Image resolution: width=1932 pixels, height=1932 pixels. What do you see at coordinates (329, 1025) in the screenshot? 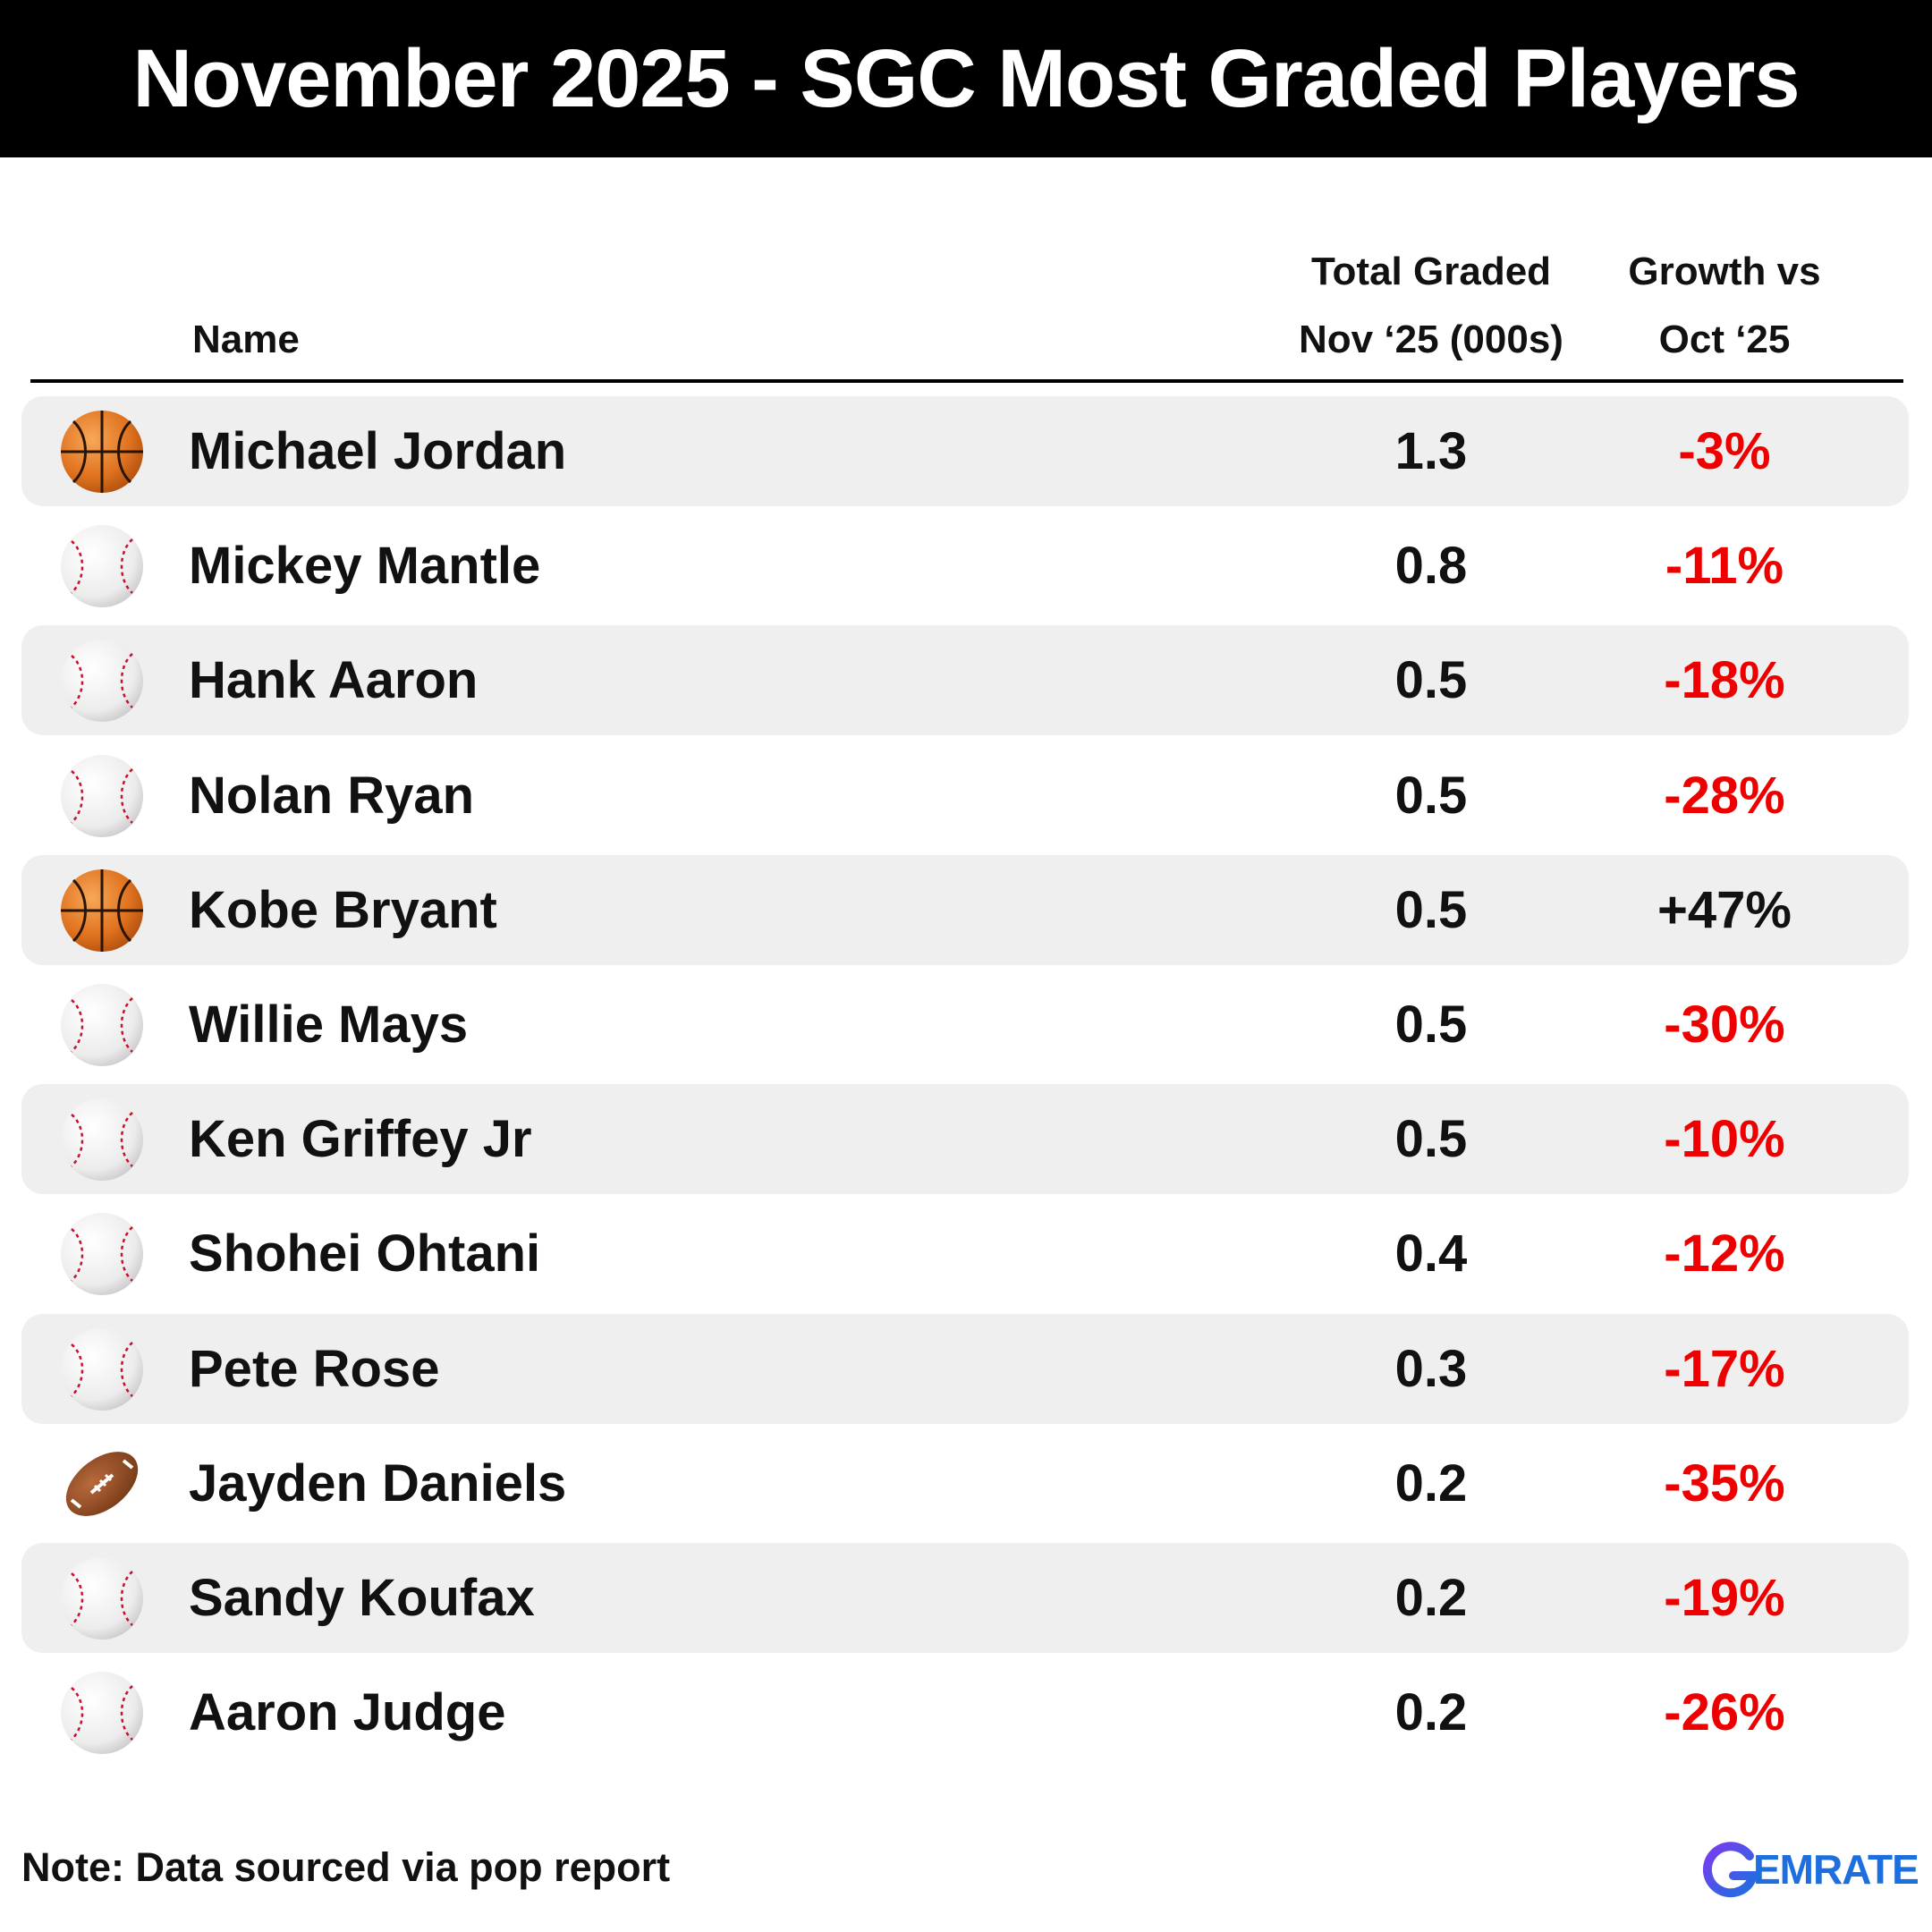
I see `player-name: Willie Mays` at bounding box center [329, 1025].